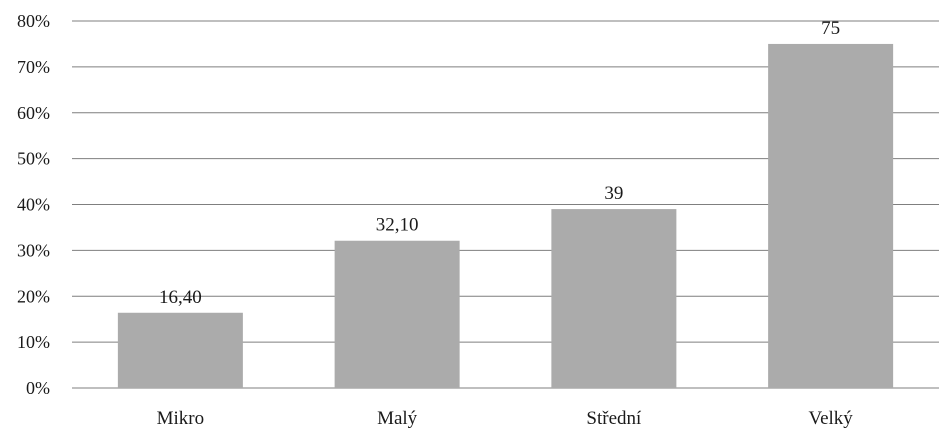 This screenshot has height=435, width=939. I want to click on x-category-label: Střední, so click(614, 418).